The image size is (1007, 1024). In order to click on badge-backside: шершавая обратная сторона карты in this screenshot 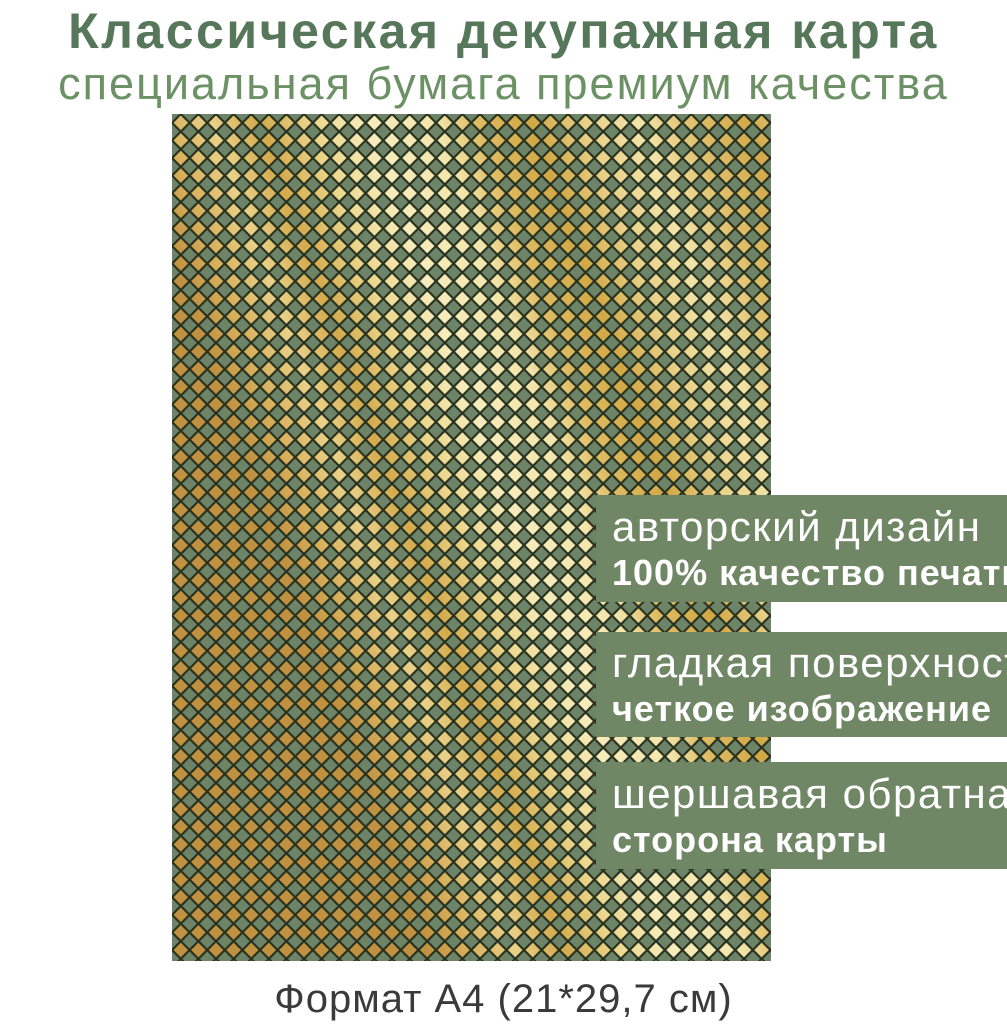, I will do `click(801, 815)`.